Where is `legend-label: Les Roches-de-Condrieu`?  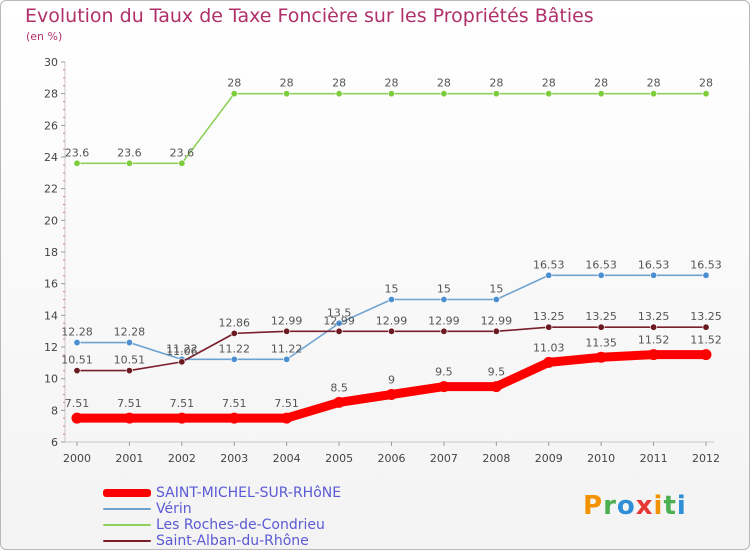
legend-label: Les Roches-de-Condrieu is located at coordinates (240, 525).